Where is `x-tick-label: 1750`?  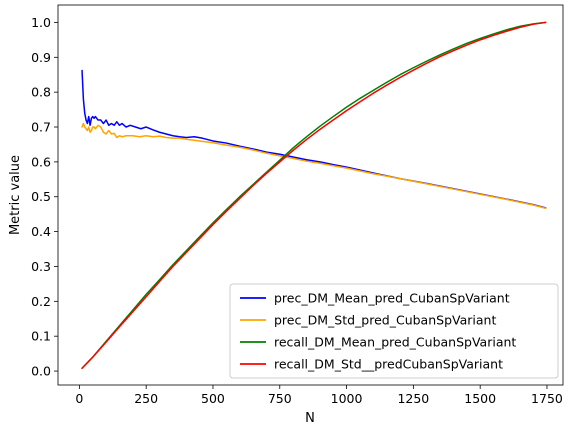
x-tick-label: 1750 is located at coordinates (547, 398).